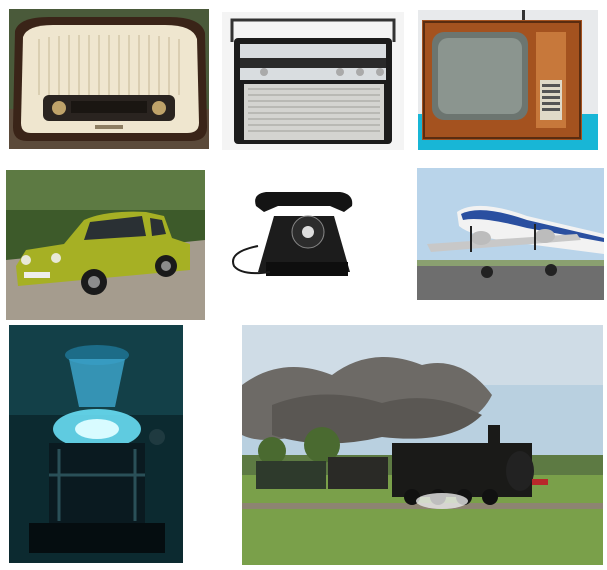 The image size is (607, 570). Describe the element at coordinates (96, 444) in the screenshot. I see `glowing-machine-photo` at that location.